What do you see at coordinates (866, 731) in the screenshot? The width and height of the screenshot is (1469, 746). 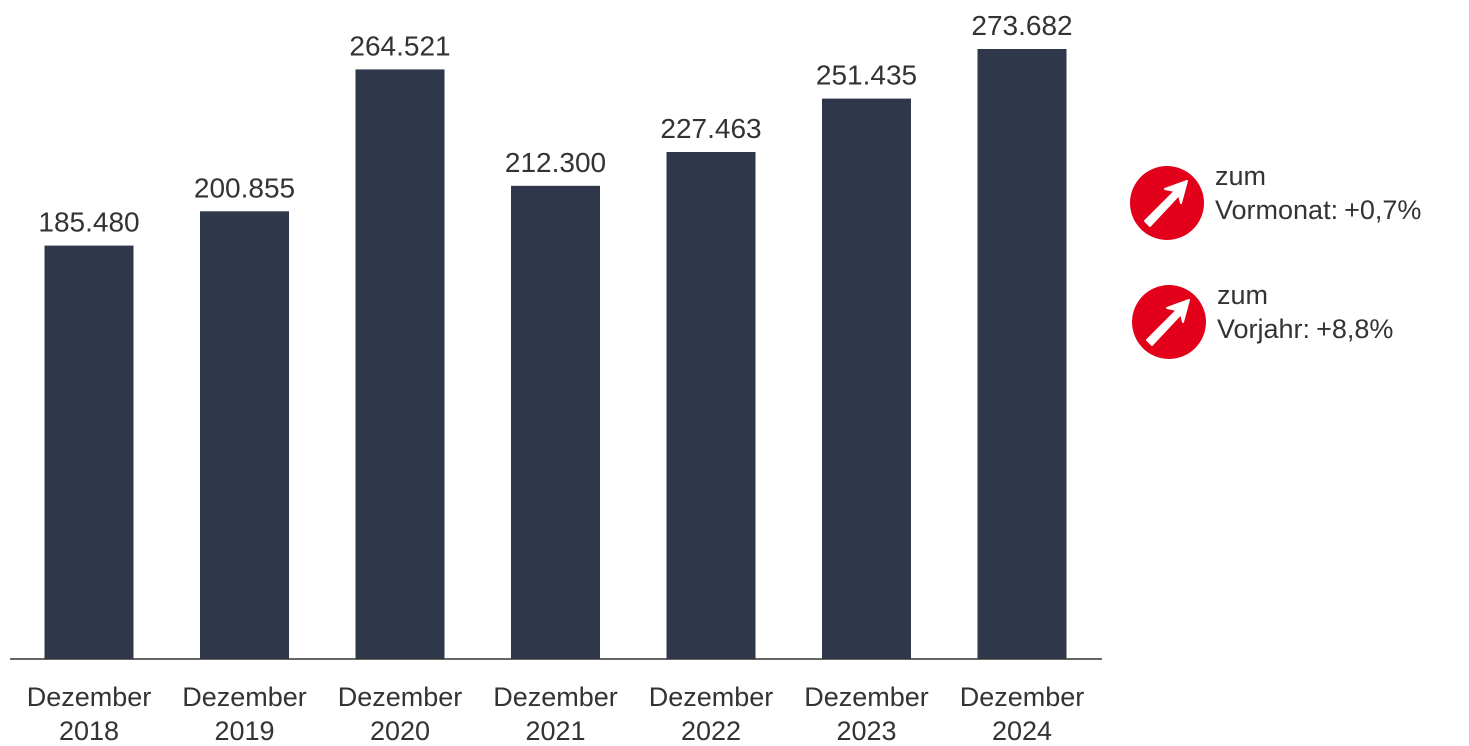 I see `category-label-year: 2023` at bounding box center [866, 731].